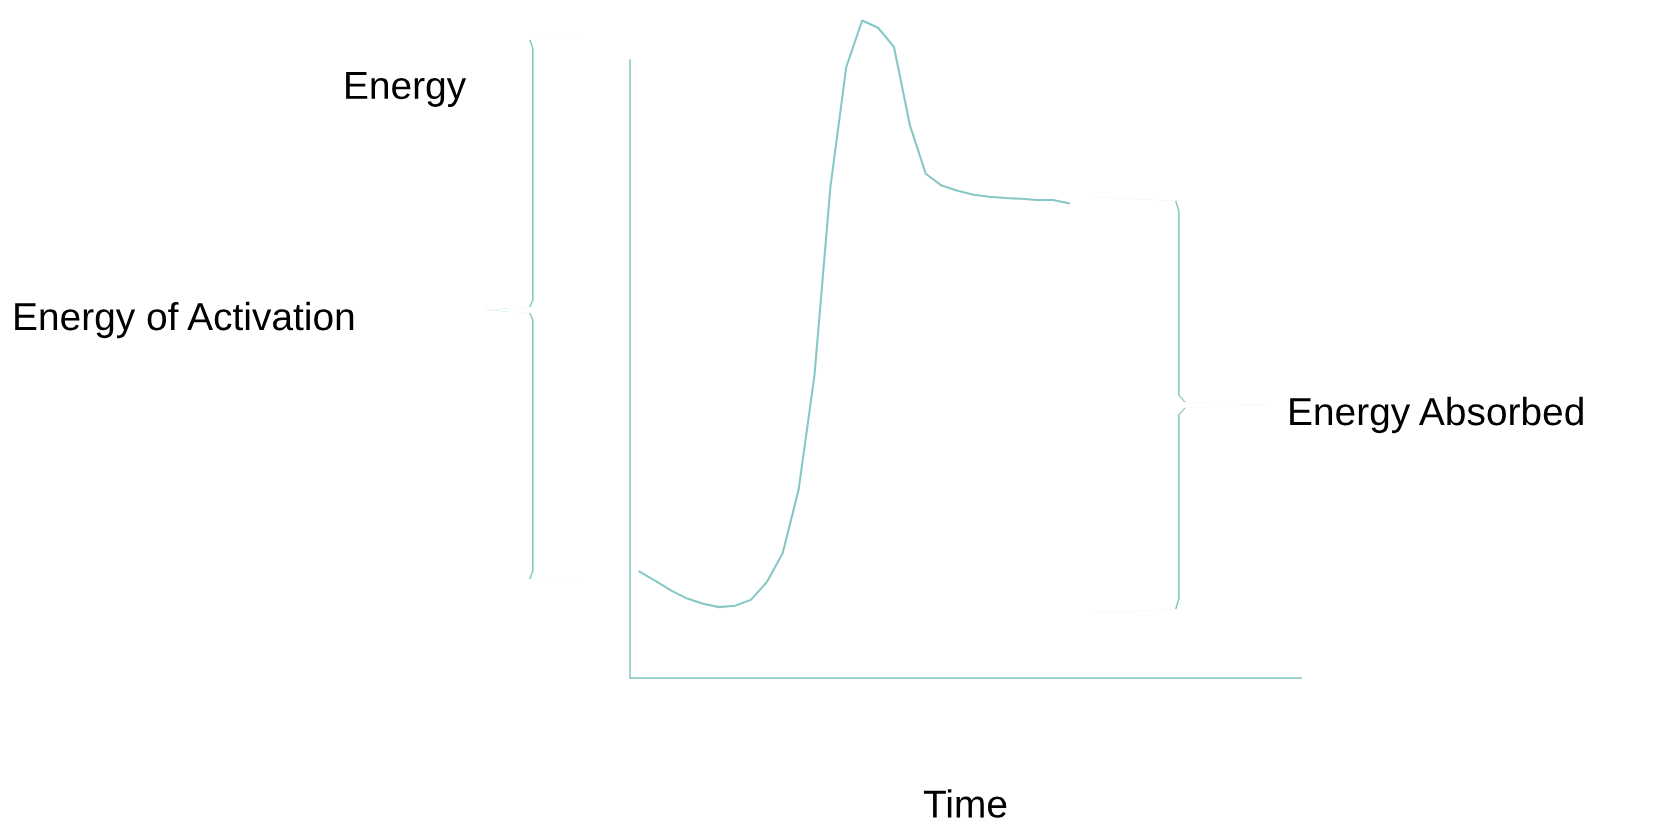 Image resolution: width=1662 pixels, height=820 pixels. What do you see at coordinates (965, 803) in the screenshot?
I see `x-axis-title: Time` at bounding box center [965, 803].